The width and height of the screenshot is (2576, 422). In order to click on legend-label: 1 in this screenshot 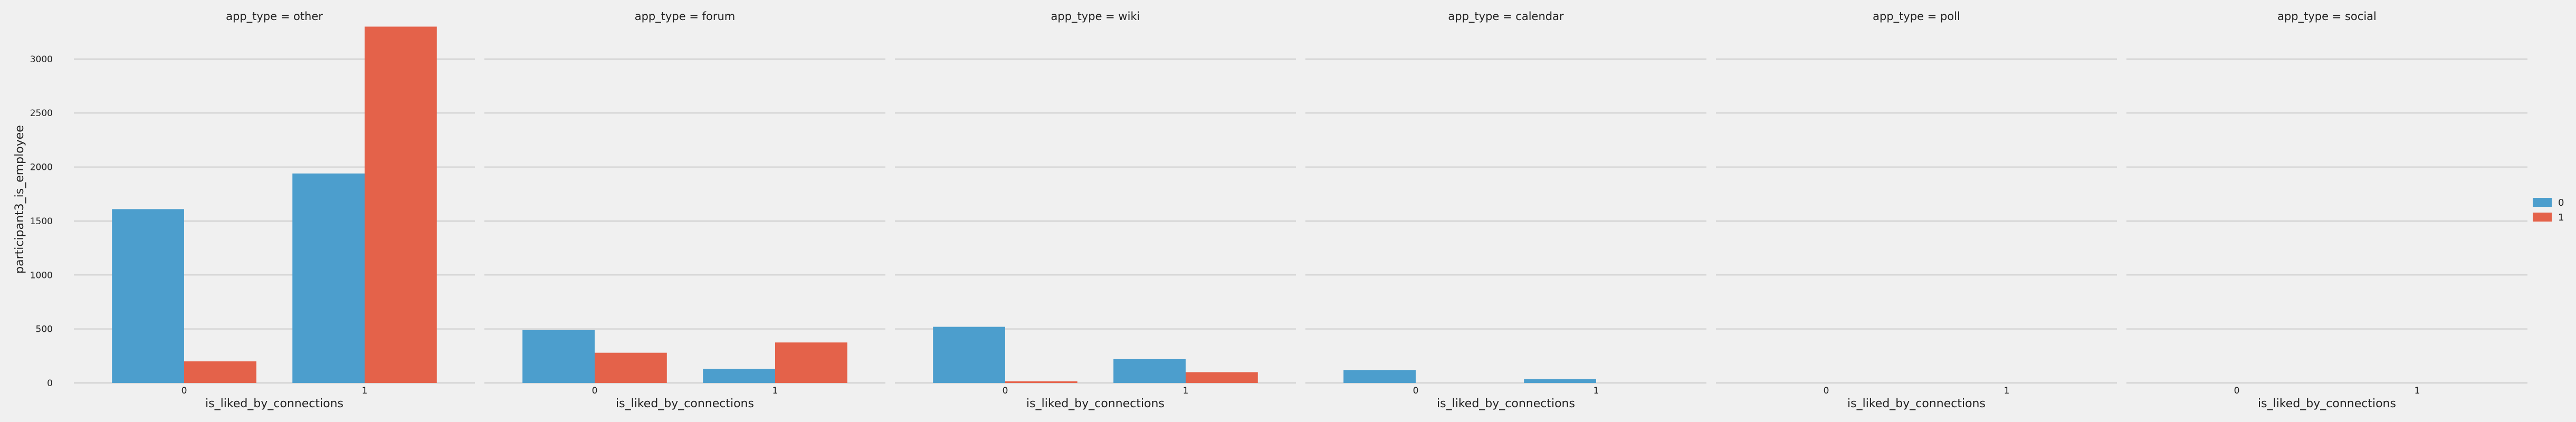, I will do `click(2561, 217)`.